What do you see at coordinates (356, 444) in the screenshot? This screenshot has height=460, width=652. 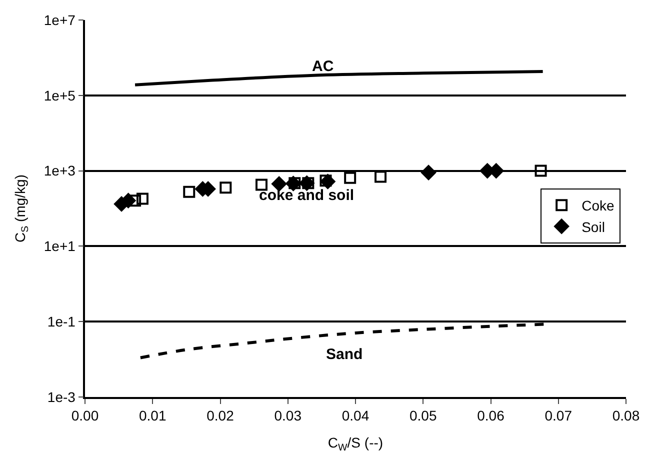 I see `x-axis-title: C$_{W}$/S (--)` at bounding box center [356, 444].